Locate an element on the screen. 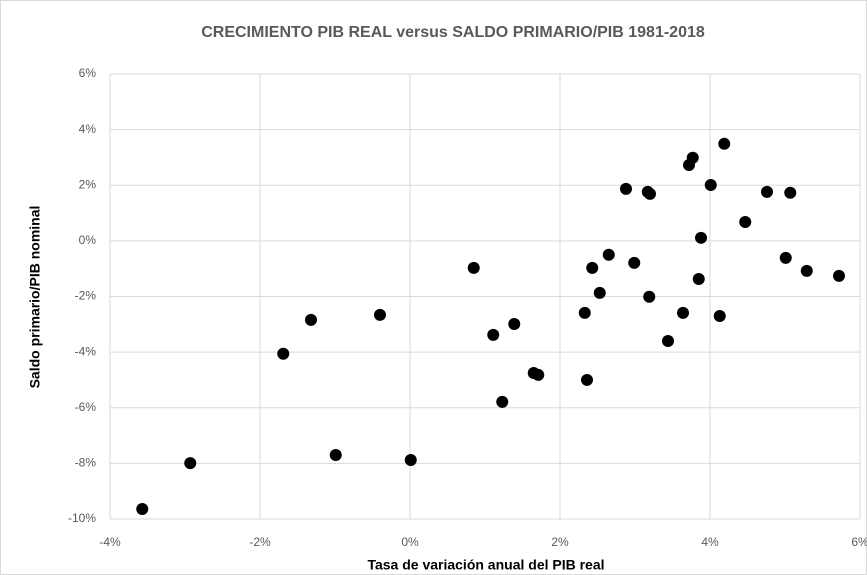 The width and height of the screenshot is (867, 575). x-tick-label: 2% is located at coordinates (560, 542).